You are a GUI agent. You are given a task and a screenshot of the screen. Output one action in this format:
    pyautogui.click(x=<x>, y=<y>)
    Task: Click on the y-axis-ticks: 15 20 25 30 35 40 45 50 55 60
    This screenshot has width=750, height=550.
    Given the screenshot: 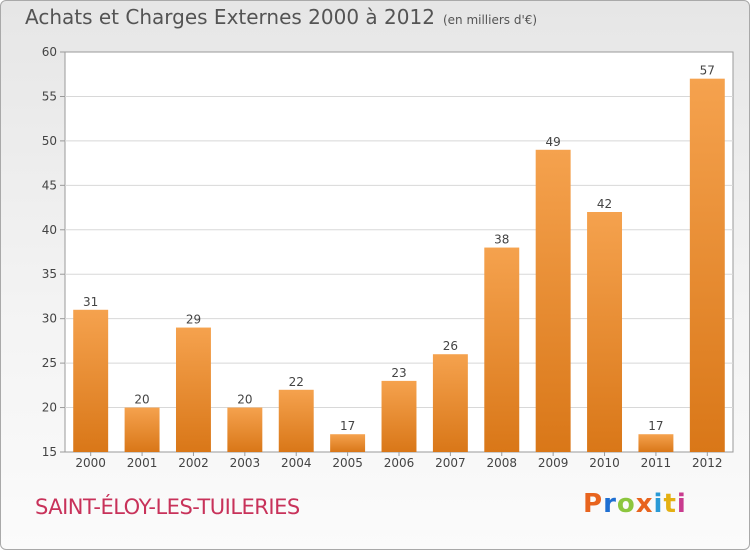 What is the action you would take?
    pyautogui.click(x=53, y=252)
    